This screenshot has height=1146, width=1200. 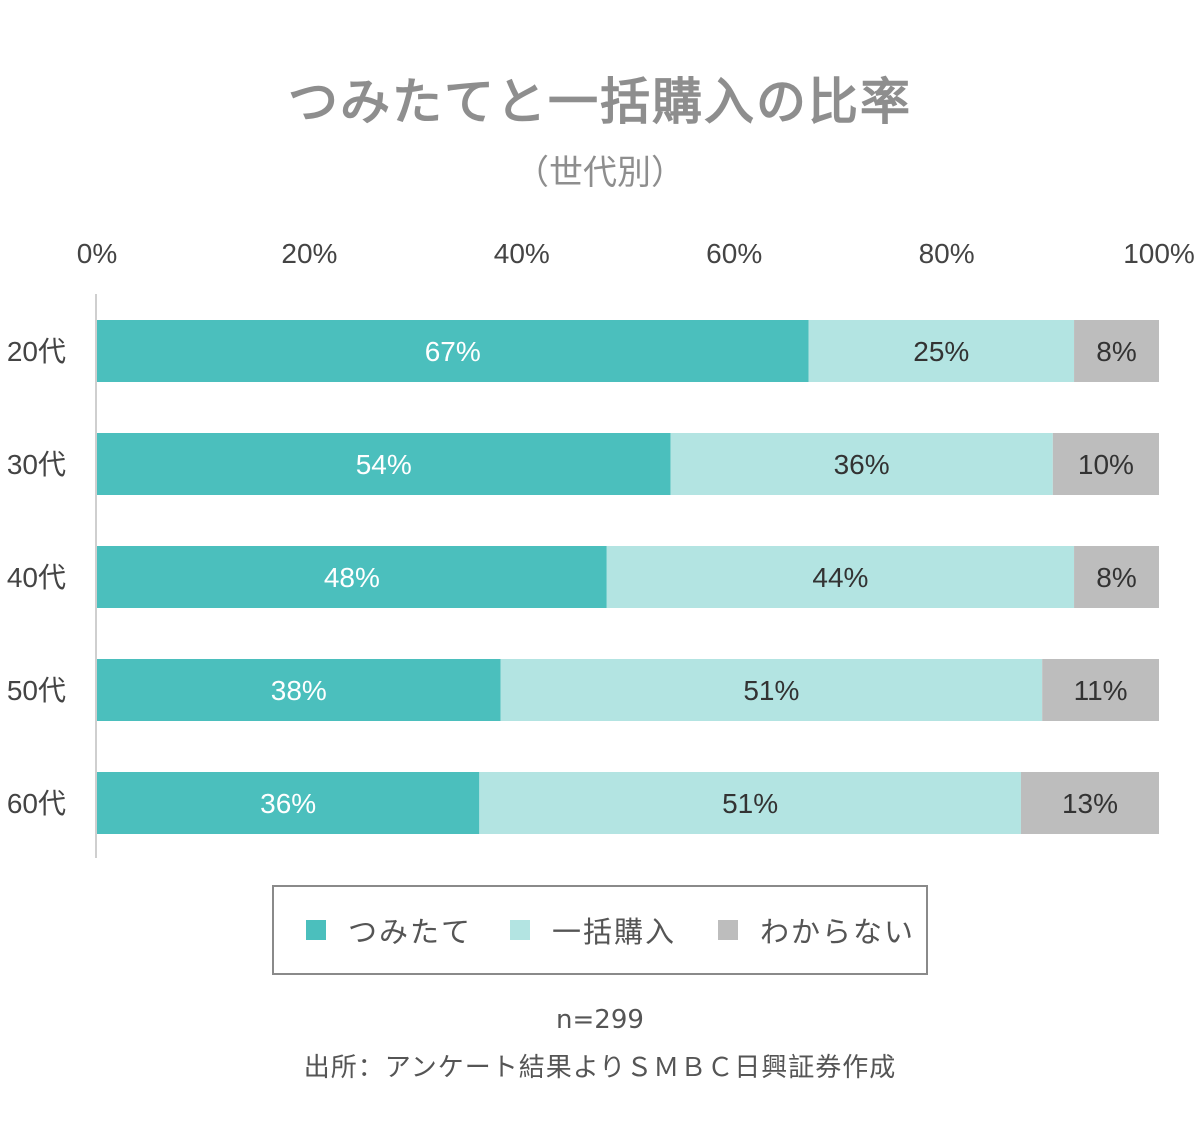 I want to click on legend-swatch-ikkatsu, so click(x=520, y=930).